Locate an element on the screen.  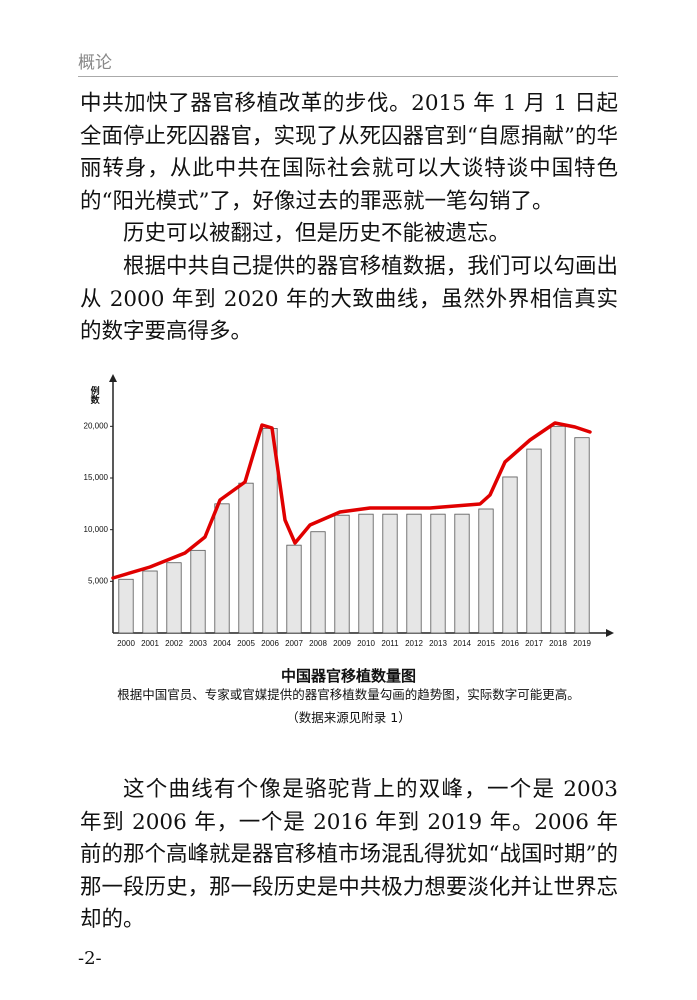
x-tick-label: 2002 is located at coordinates (174, 643).